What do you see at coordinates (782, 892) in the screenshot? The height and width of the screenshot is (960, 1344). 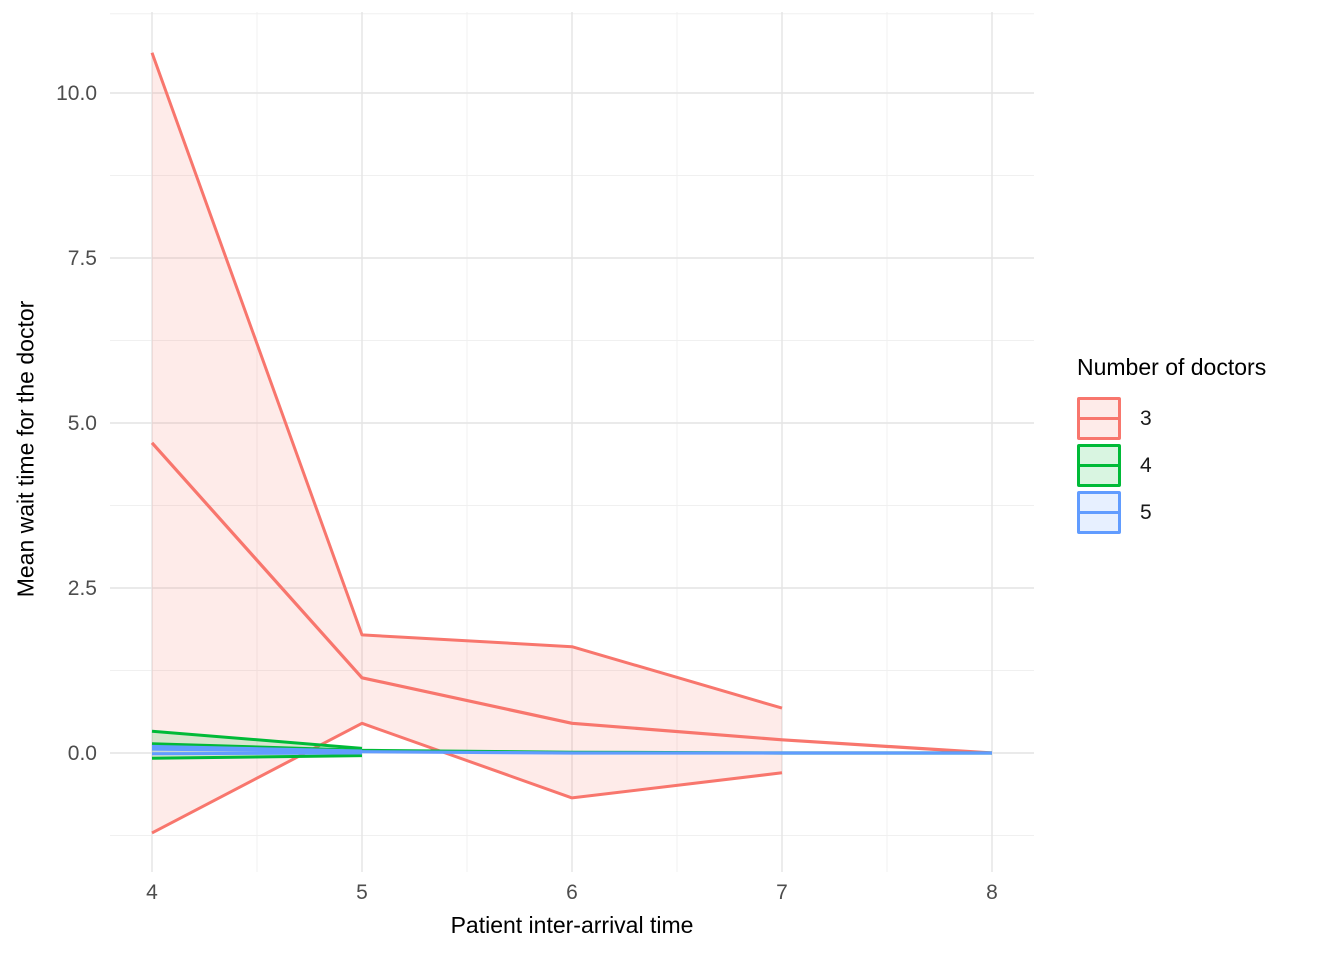 I see `x-tick-label: 7` at bounding box center [782, 892].